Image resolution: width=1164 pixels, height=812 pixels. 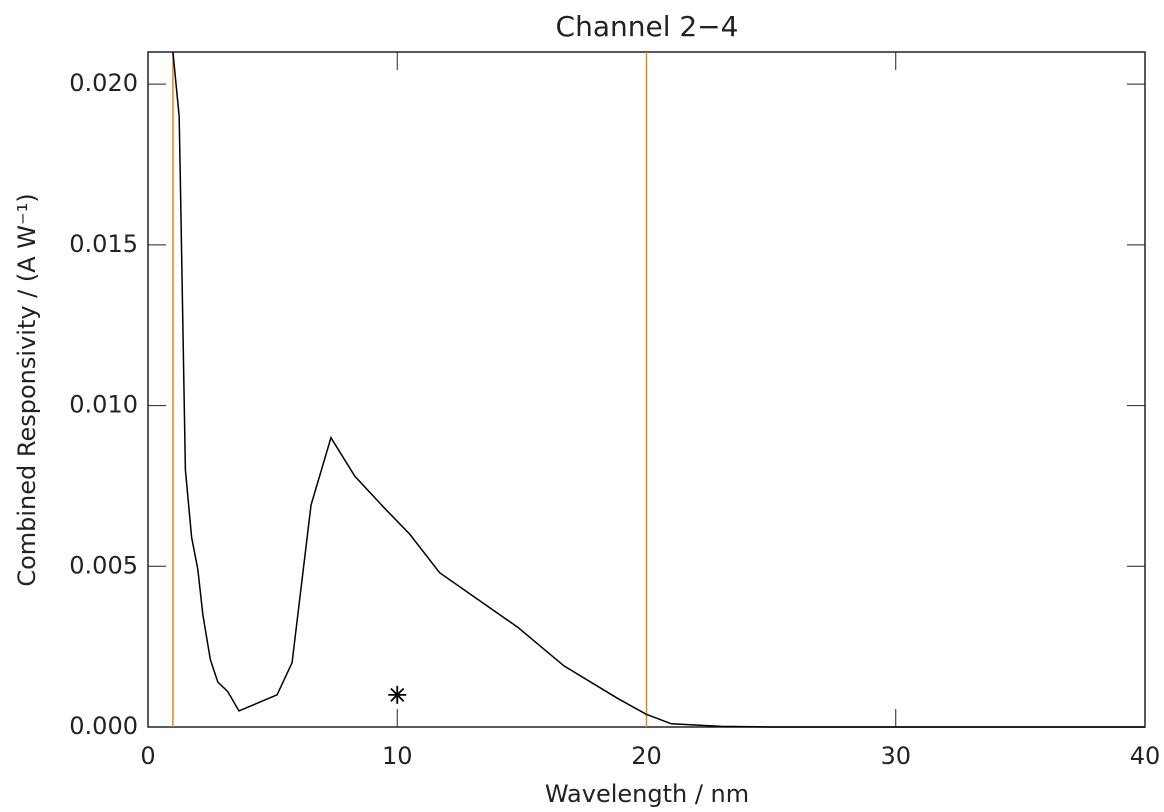 What do you see at coordinates (895, 756) in the screenshot?
I see `x-tick-label: 30` at bounding box center [895, 756].